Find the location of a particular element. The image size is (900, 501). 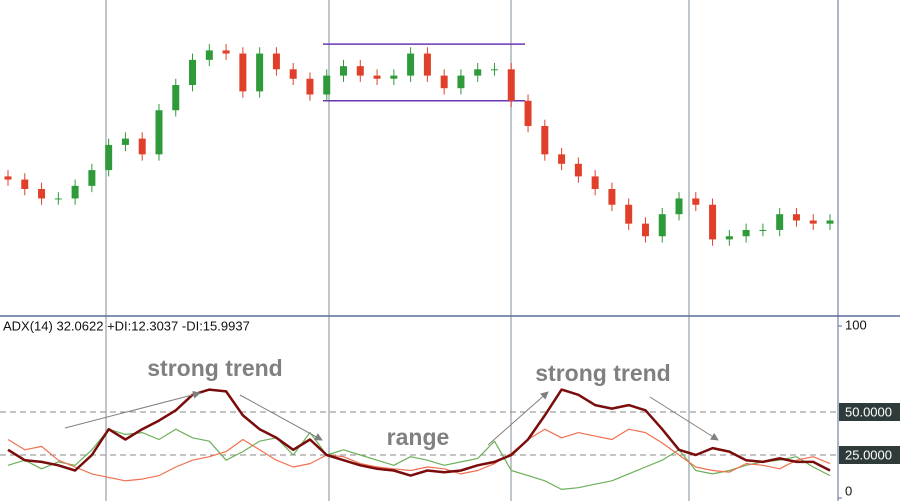

y-tick-label: 50.0000 is located at coordinates (868, 411).